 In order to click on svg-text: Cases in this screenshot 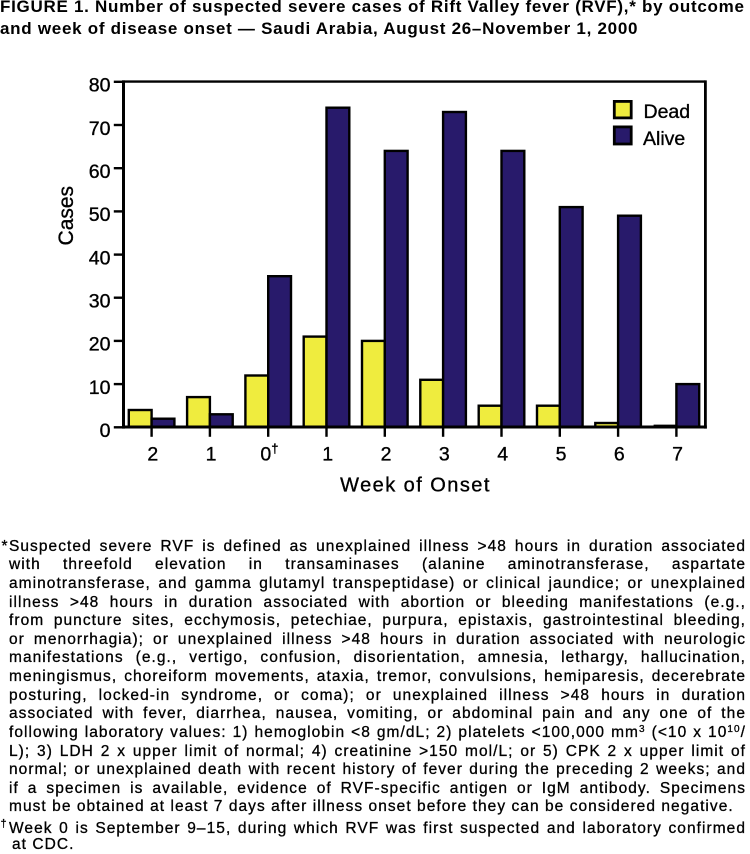, I will do `click(66, 216)`.